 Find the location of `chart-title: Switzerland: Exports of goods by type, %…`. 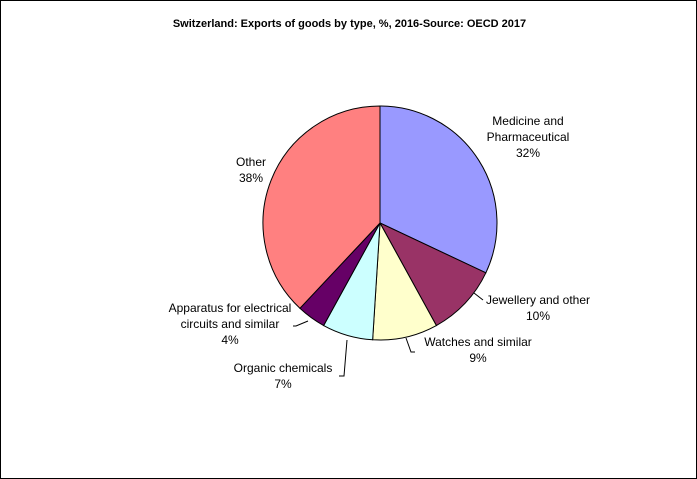

chart-title: Switzerland: Exports of goods by type, %… is located at coordinates (349, 24).